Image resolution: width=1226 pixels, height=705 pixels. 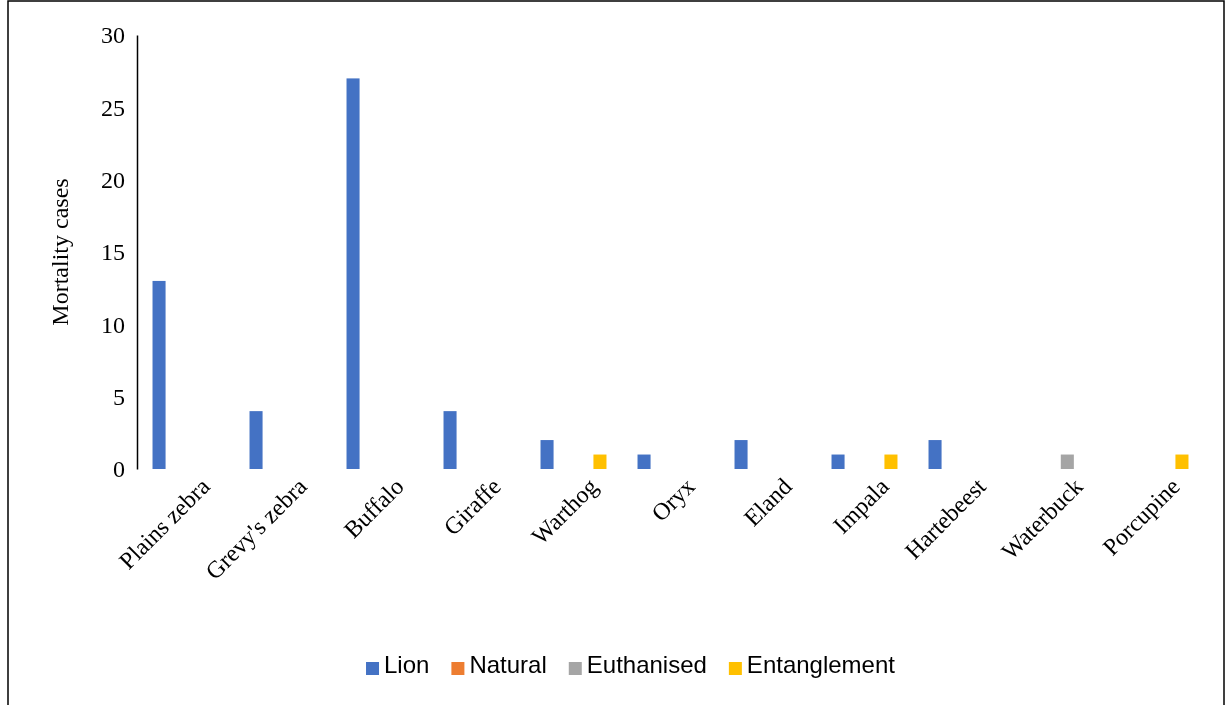 I want to click on y-tick-label: 0, so click(x=119, y=469).